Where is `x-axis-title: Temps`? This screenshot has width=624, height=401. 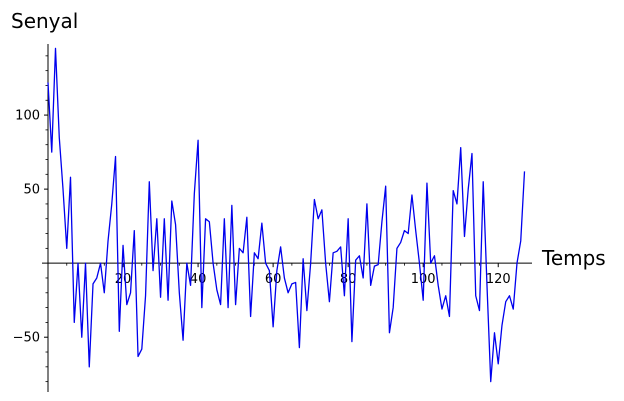
x-axis-title: Temps is located at coordinates (573, 258).